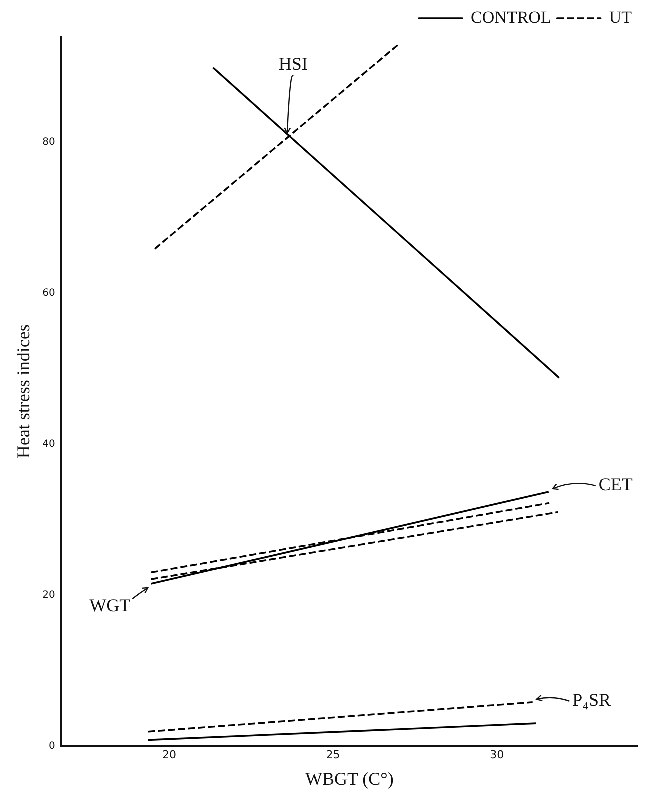 This screenshot has width=654, height=801. What do you see at coordinates (49, 444) in the screenshot?
I see `y-tick-label: 40` at bounding box center [49, 444].